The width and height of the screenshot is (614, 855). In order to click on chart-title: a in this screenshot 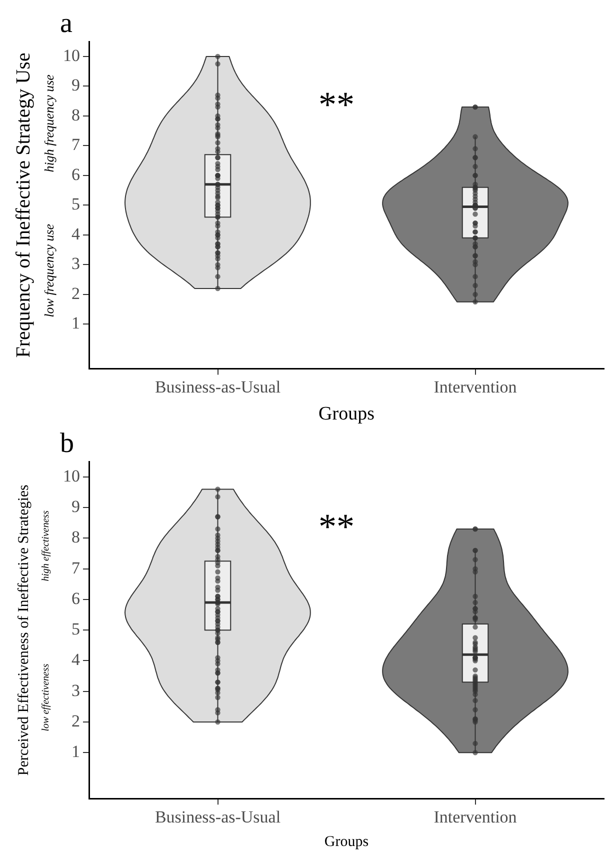, I will do `click(66, 24)`.